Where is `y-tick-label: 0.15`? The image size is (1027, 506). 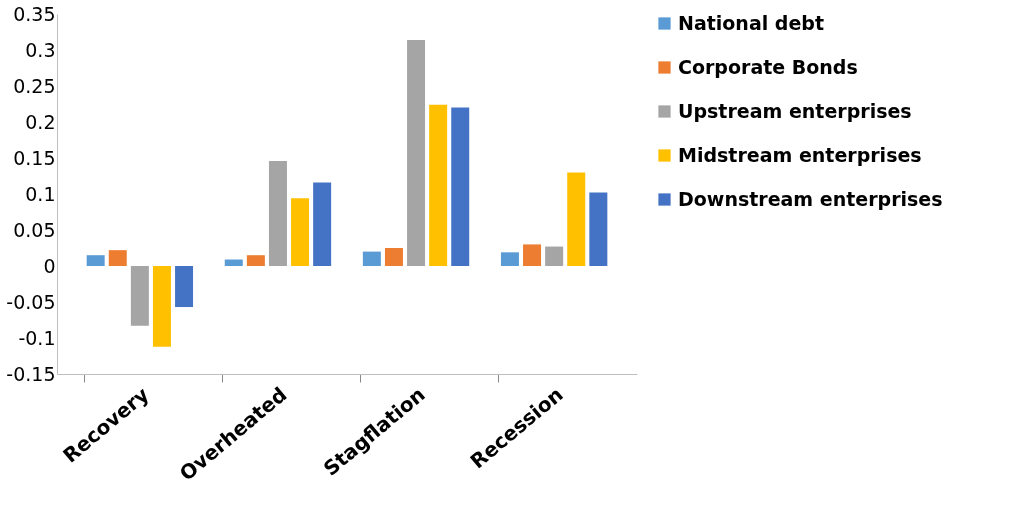 y-tick-label: 0.15 is located at coordinates (34, 157).